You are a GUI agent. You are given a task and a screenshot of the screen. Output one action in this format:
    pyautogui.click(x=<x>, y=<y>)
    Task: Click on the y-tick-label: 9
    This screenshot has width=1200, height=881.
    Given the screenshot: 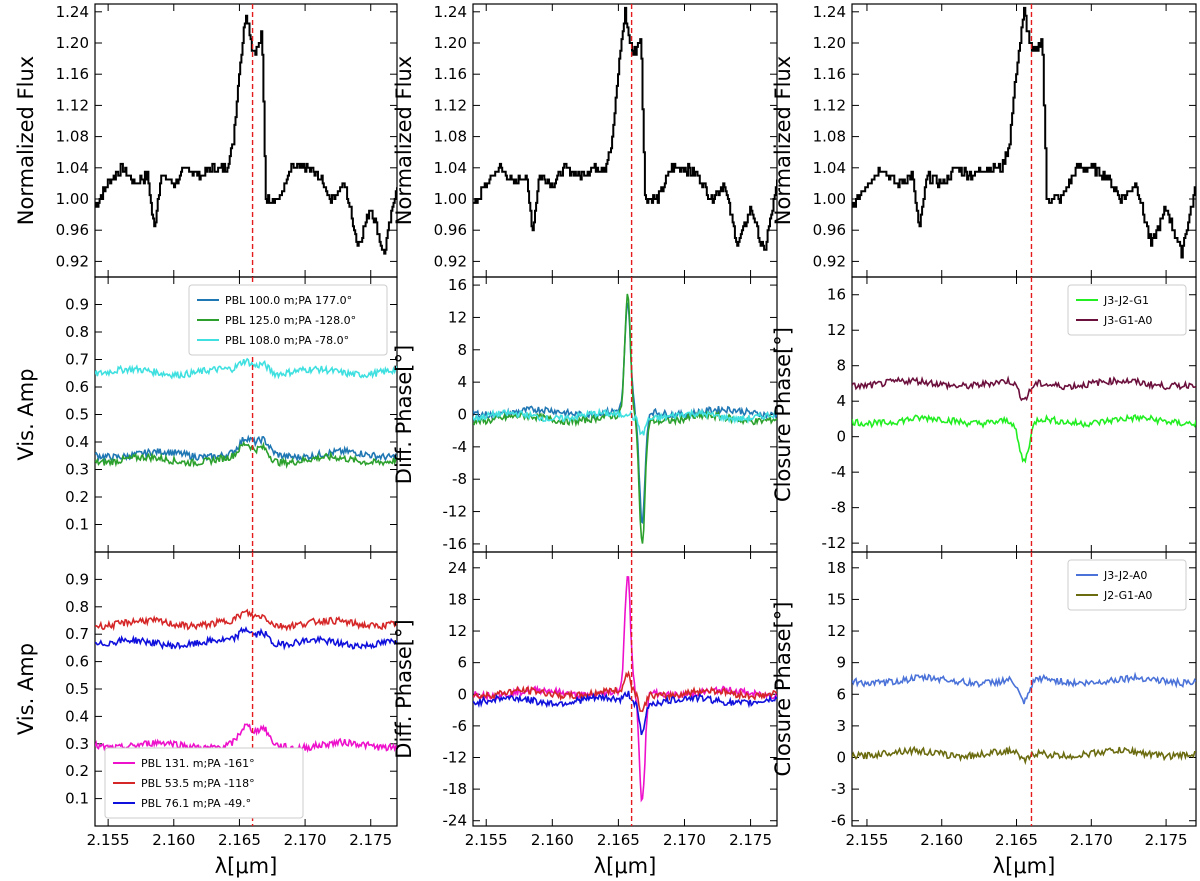 What is the action you would take?
    pyautogui.click(x=841, y=663)
    